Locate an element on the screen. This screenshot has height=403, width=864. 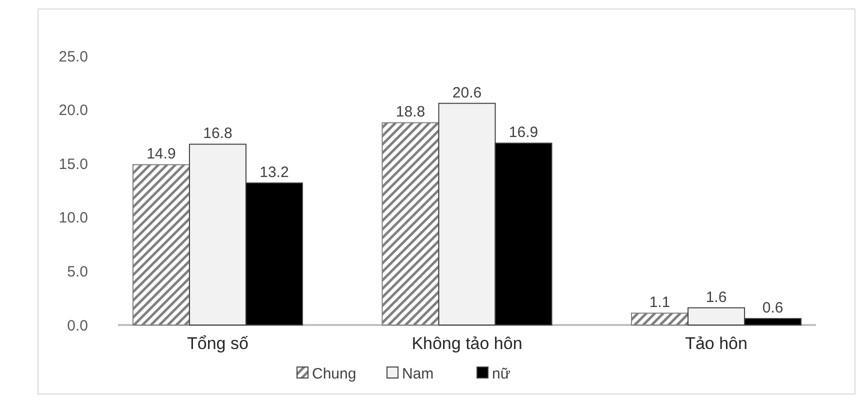
data-label: 1.6 is located at coordinates (716, 297).